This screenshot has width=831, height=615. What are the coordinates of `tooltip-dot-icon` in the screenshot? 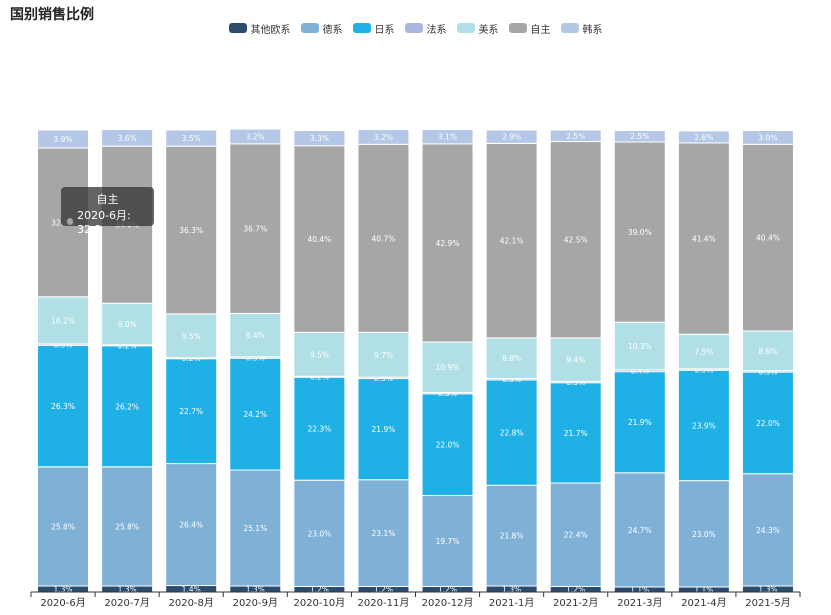 It's located at (70, 221).